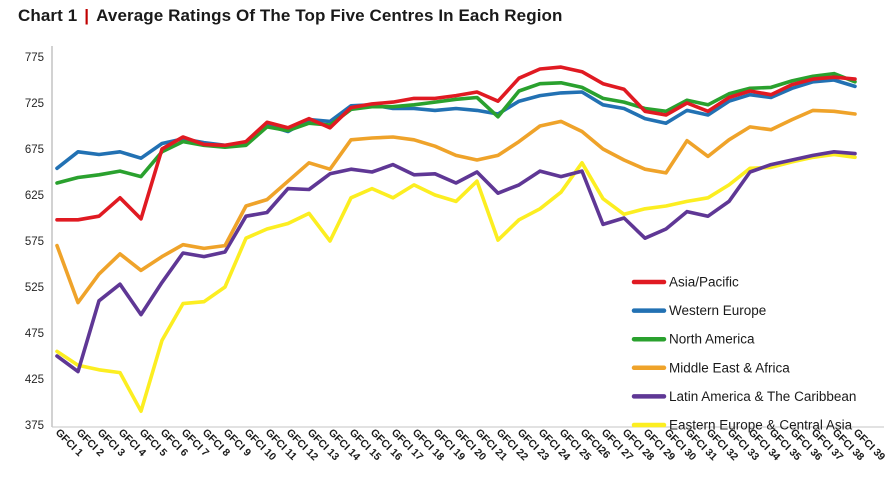 This screenshot has width=886, height=477. What do you see at coordinates (34, 104) in the screenshot?
I see `y-axis-tick-label: 725` at bounding box center [34, 104].